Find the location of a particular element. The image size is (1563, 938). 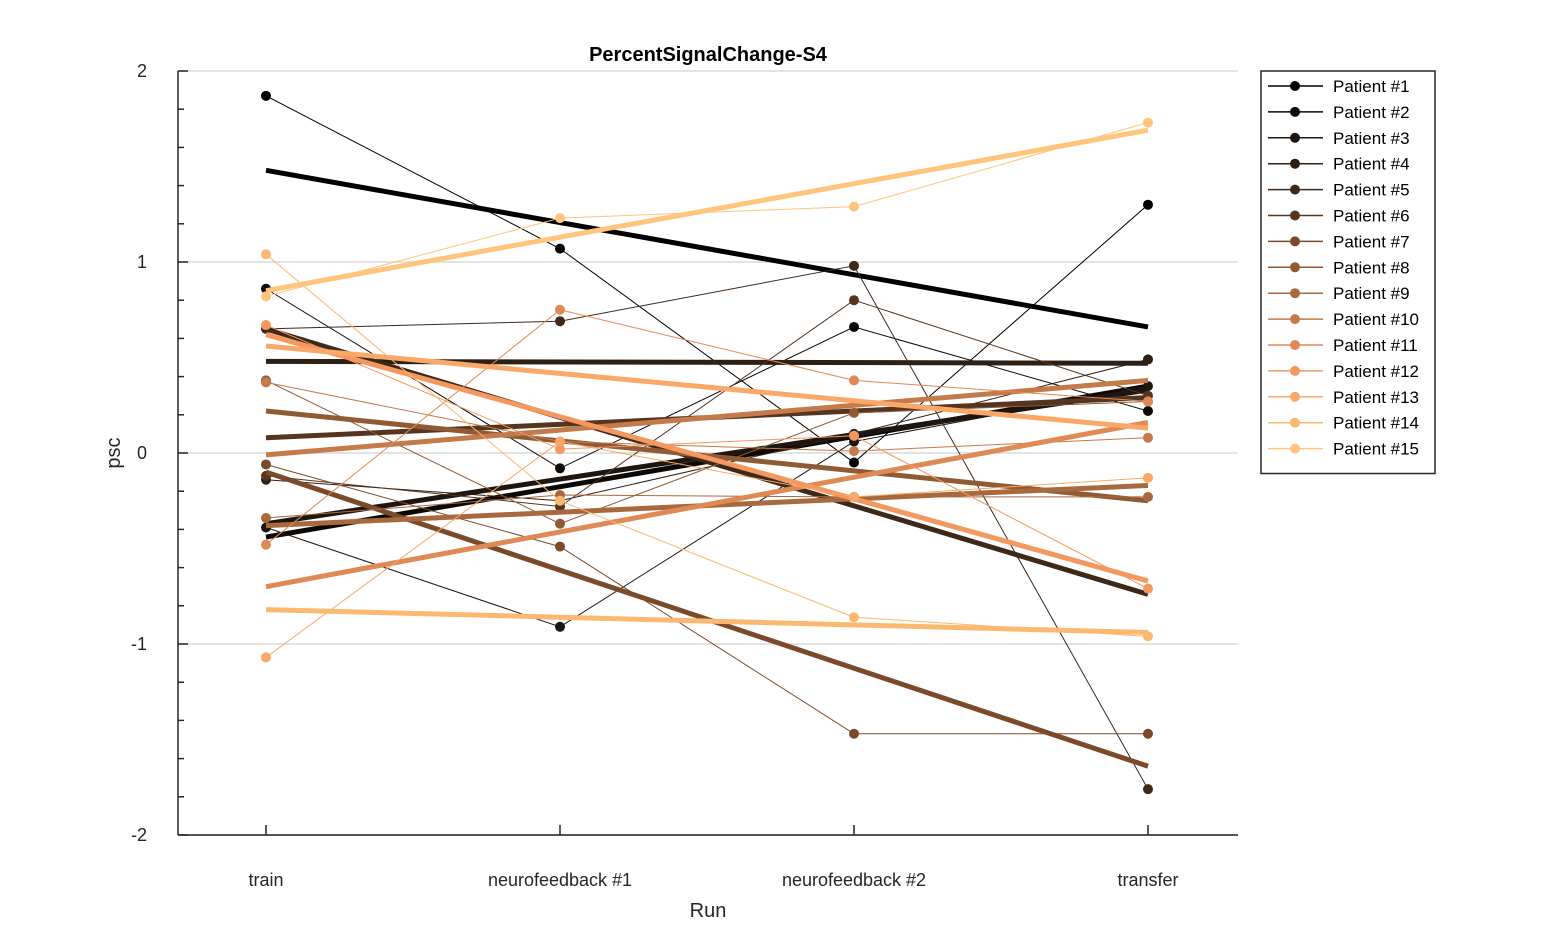

legend-label: Patient #5 is located at coordinates (1371, 190).